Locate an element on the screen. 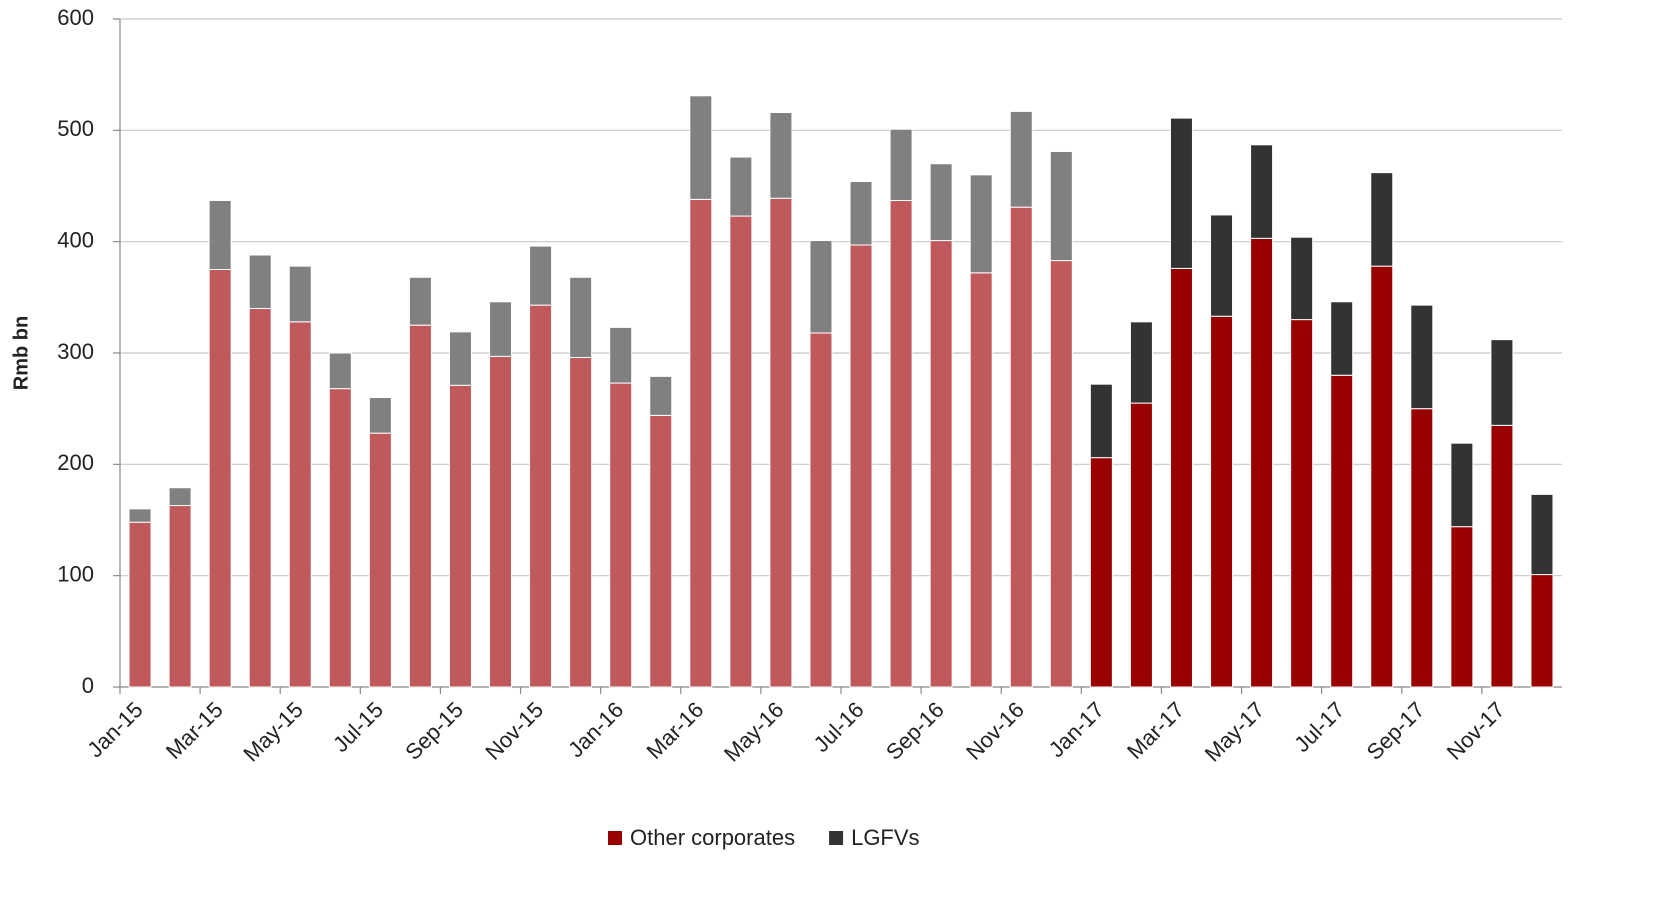  x-tick-label: Jan-16 is located at coordinates (595, 729).